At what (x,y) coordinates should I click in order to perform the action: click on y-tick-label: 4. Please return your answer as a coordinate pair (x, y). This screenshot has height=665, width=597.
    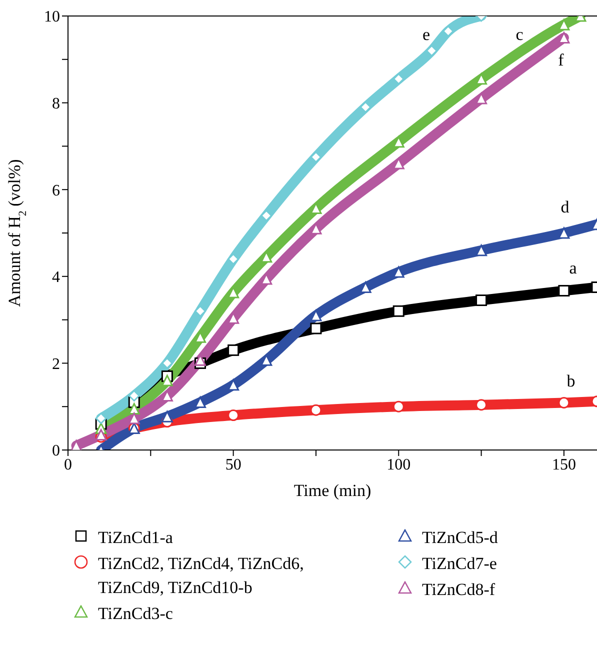
    Looking at the image, I should click on (56, 277).